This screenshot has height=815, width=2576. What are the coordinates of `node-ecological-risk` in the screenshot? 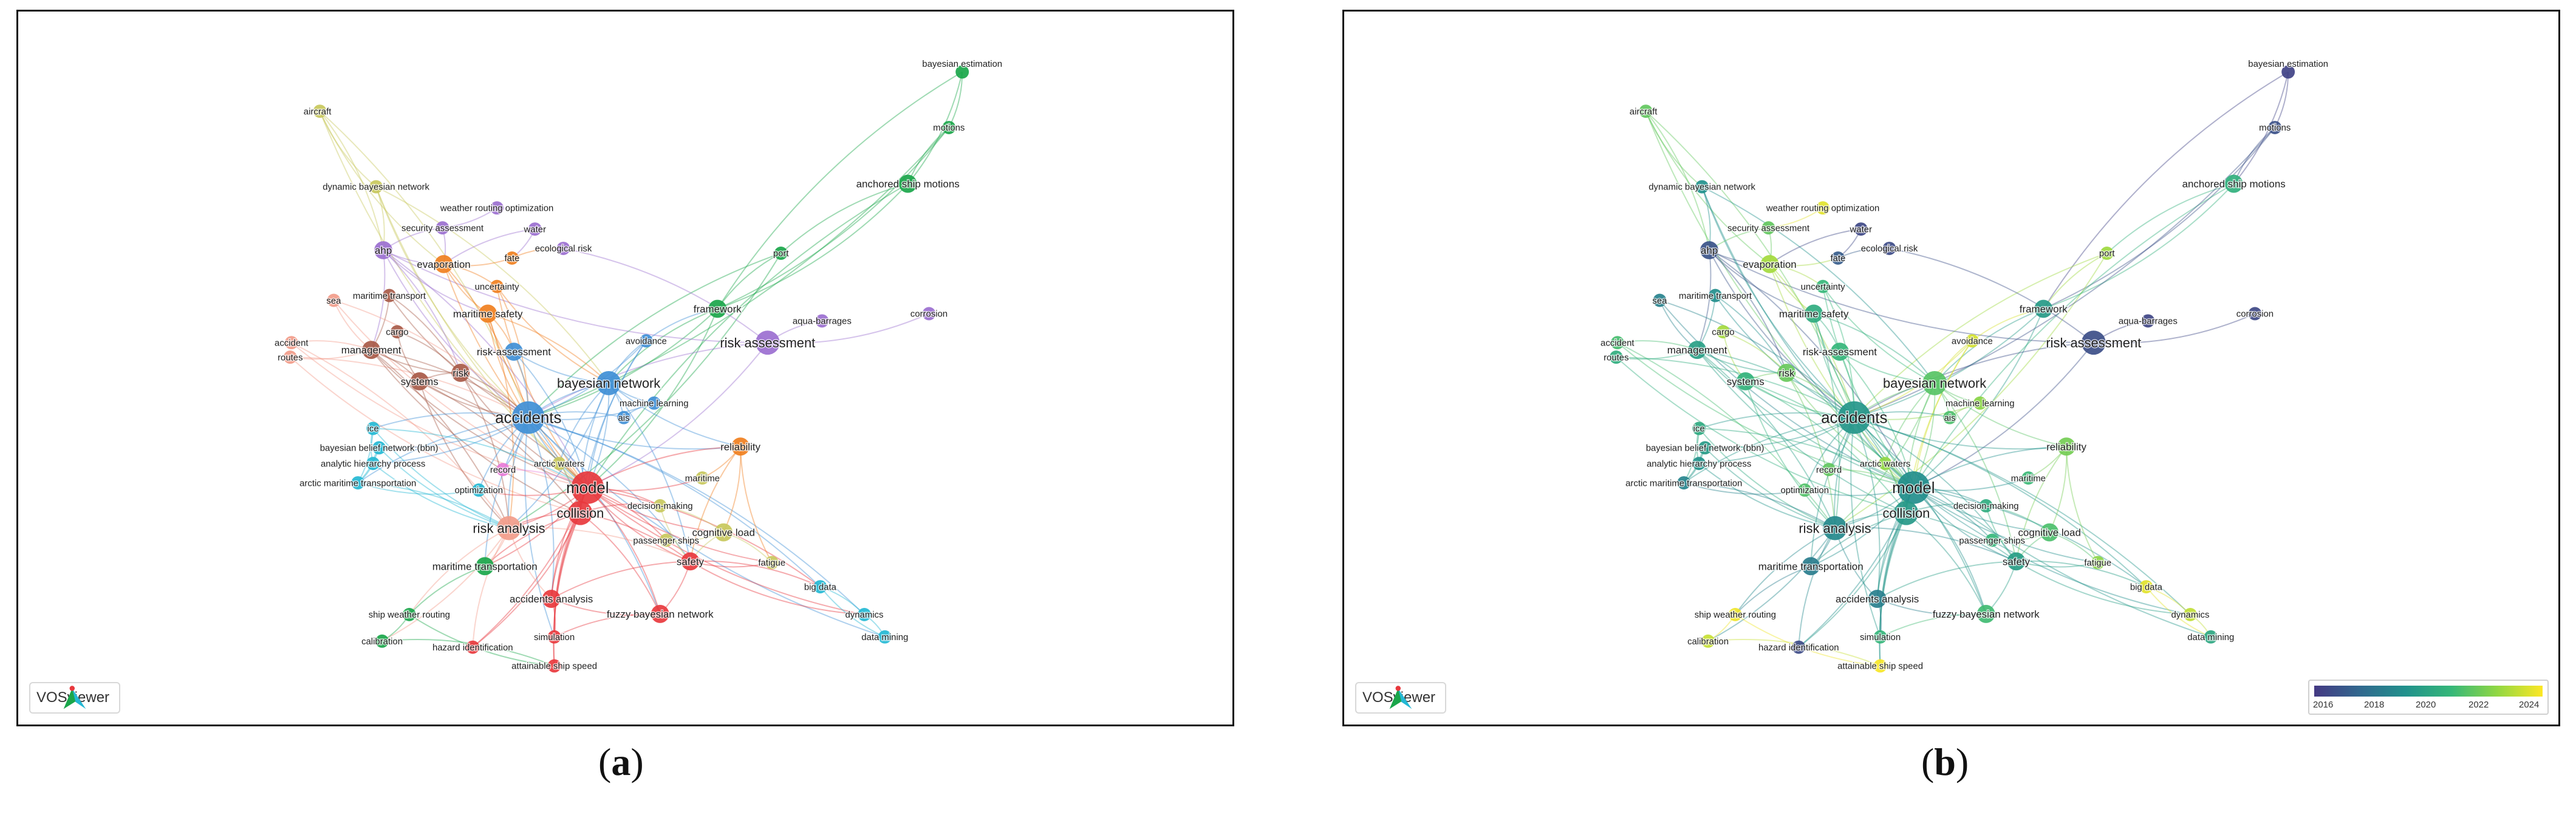 It's located at (563, 249).